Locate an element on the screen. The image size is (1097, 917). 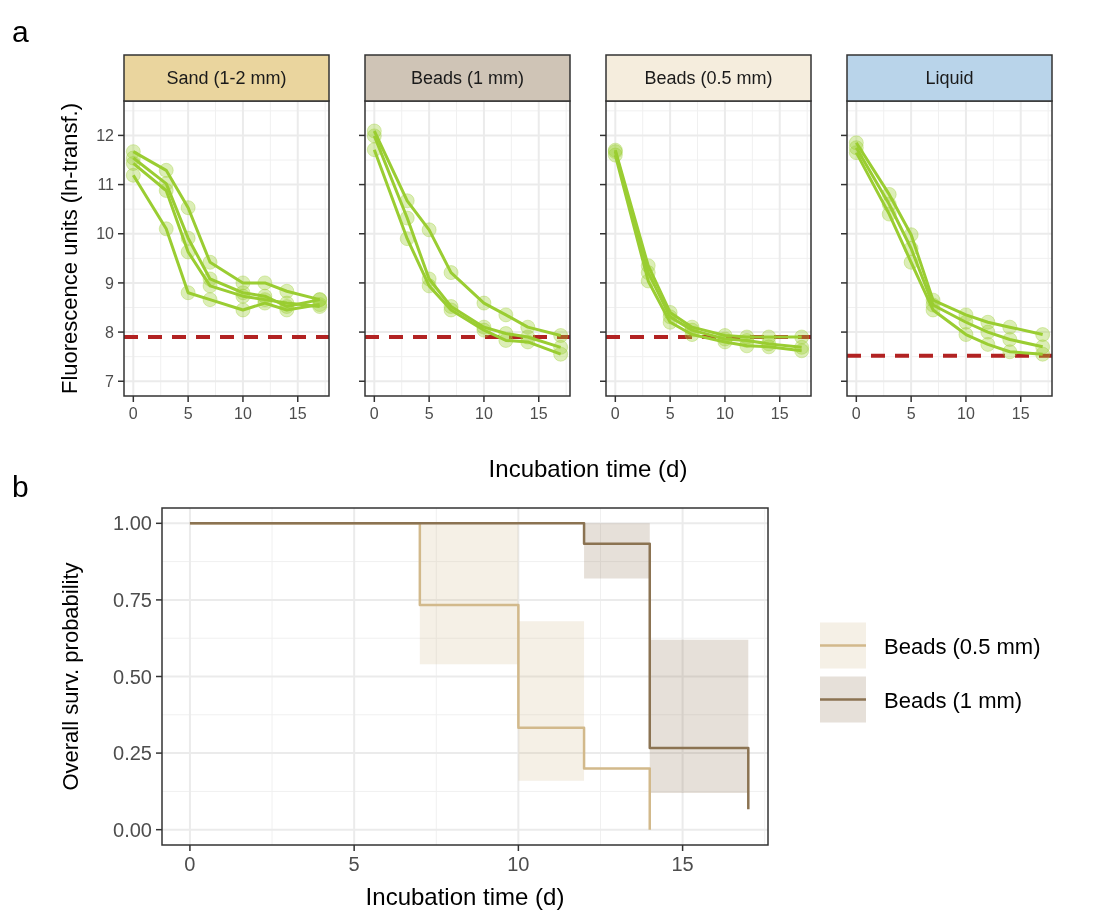
y-tick-label: 0.25 is located at coordinates (132, 753).